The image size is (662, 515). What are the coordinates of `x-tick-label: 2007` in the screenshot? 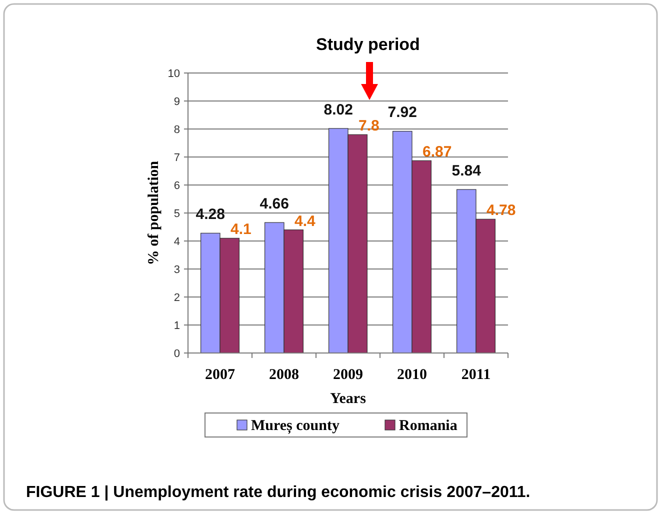 It's located at (220, 375).